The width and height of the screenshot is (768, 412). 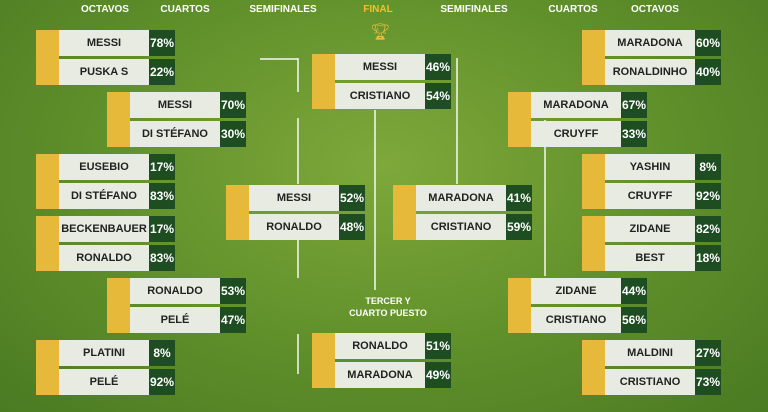 I want to click on player-percentage: 67%, so click(x=634, y=105).